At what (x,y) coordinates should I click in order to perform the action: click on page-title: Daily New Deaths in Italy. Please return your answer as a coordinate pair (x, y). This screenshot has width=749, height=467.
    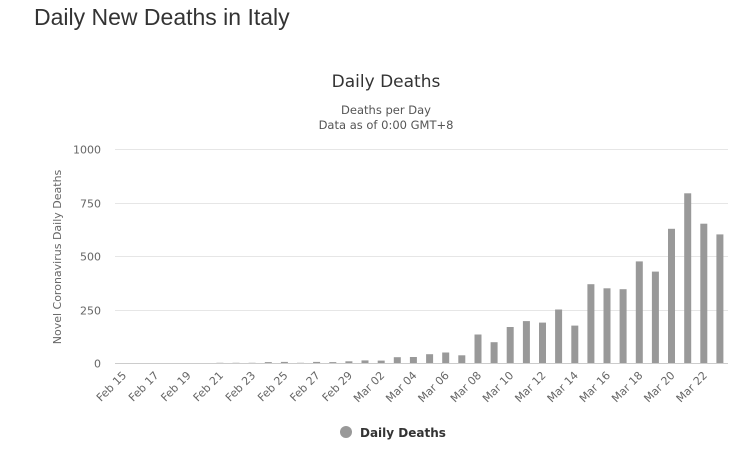
    Looking at the image, I should click on (162, 17).